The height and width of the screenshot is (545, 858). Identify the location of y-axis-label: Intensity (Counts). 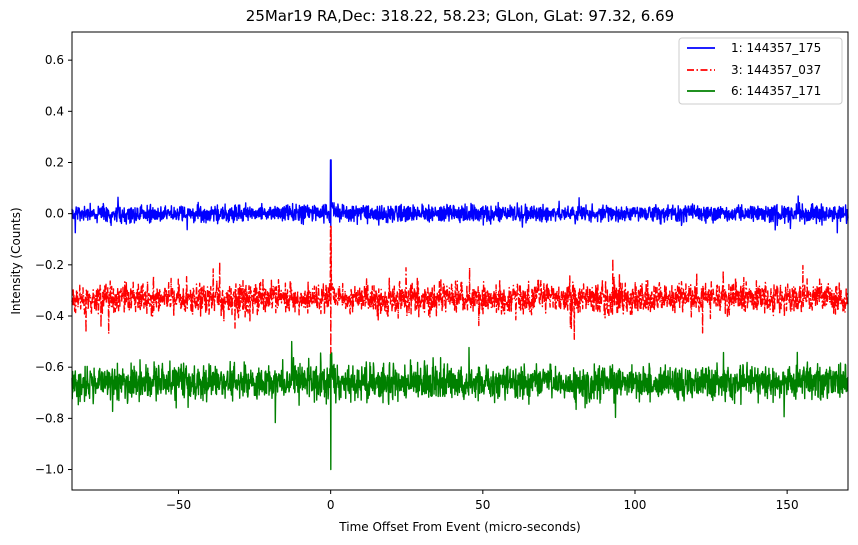
(16, 260).